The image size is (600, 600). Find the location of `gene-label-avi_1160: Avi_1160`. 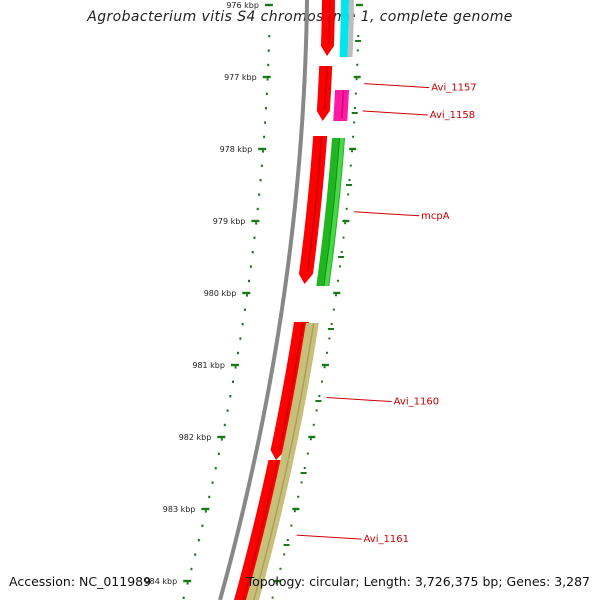

gene-label-avi_1160: Avi_1160 is located at coordinates (416, 402).